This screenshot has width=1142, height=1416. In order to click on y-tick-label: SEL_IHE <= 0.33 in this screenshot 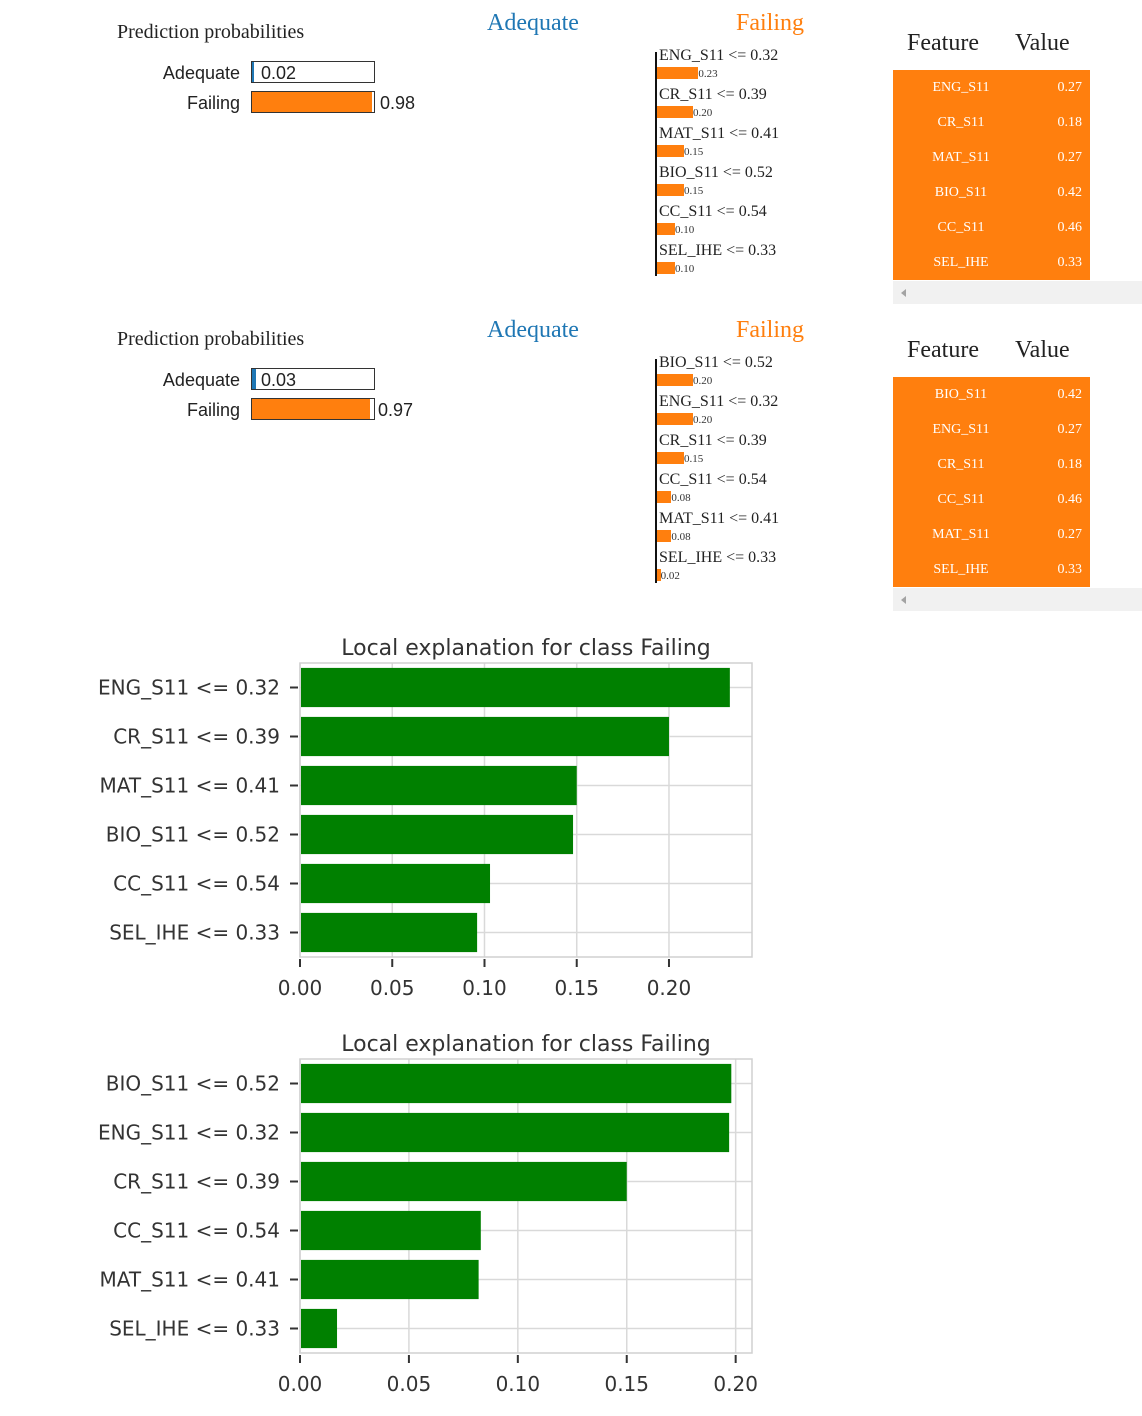, I will do `click(194, 1329)`.